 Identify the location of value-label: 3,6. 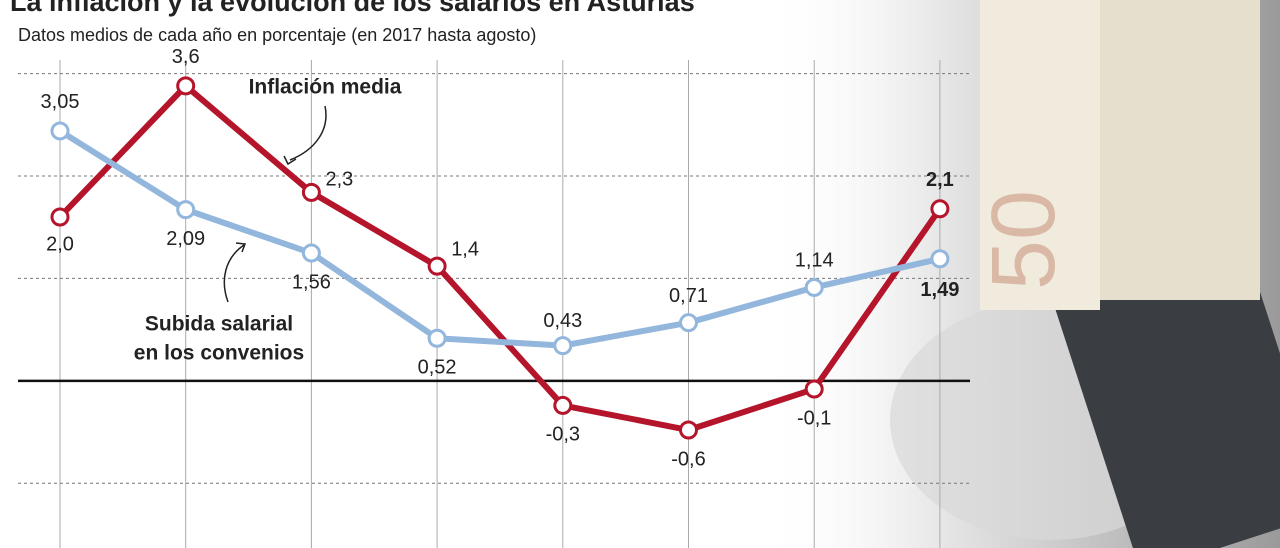
(186, 57).